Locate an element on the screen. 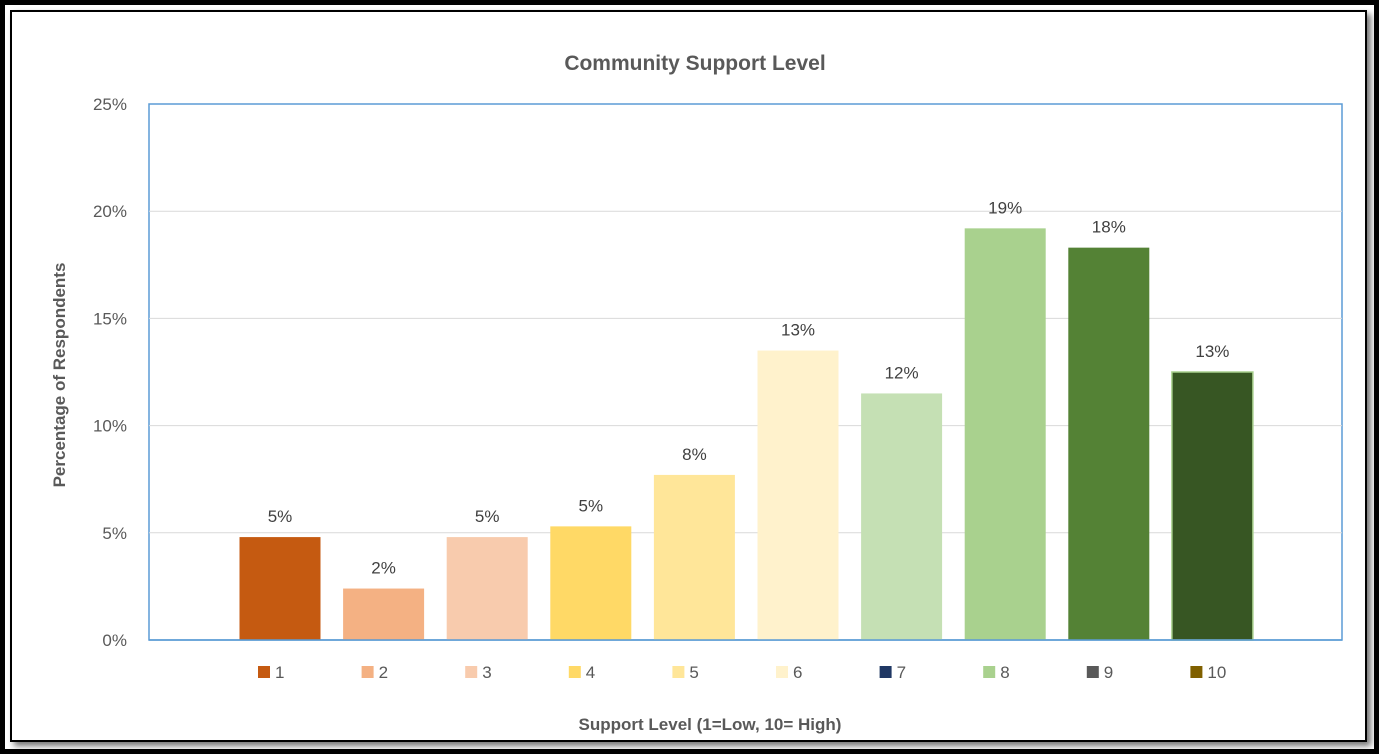 Image resolution: width=1379 pixels, height=755 pixels. legend-label-1: 1 is located at coordinates (279, 672).